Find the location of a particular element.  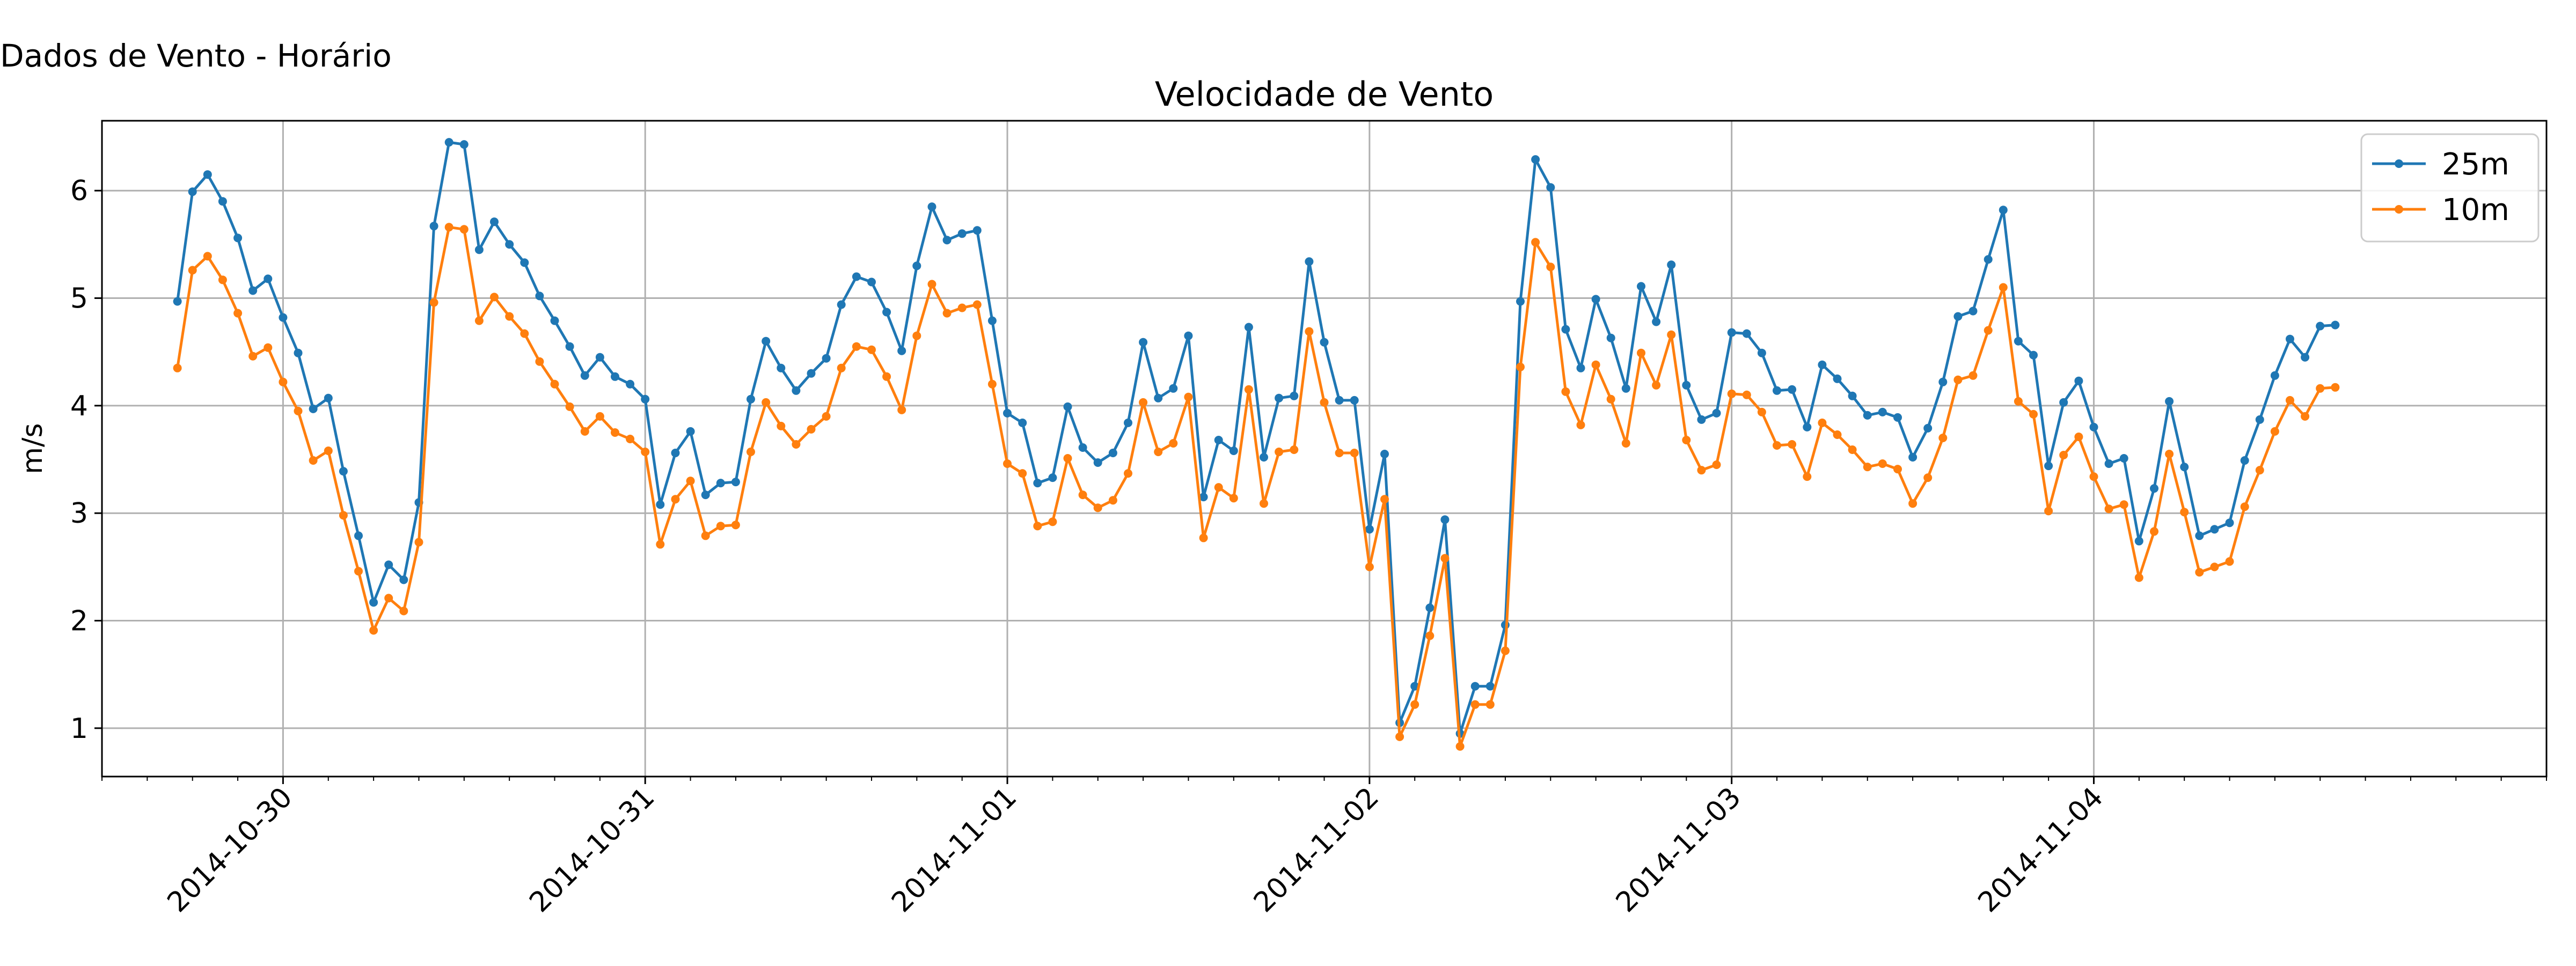

y-tick-label: 6 is located at coordinates (79, 191).